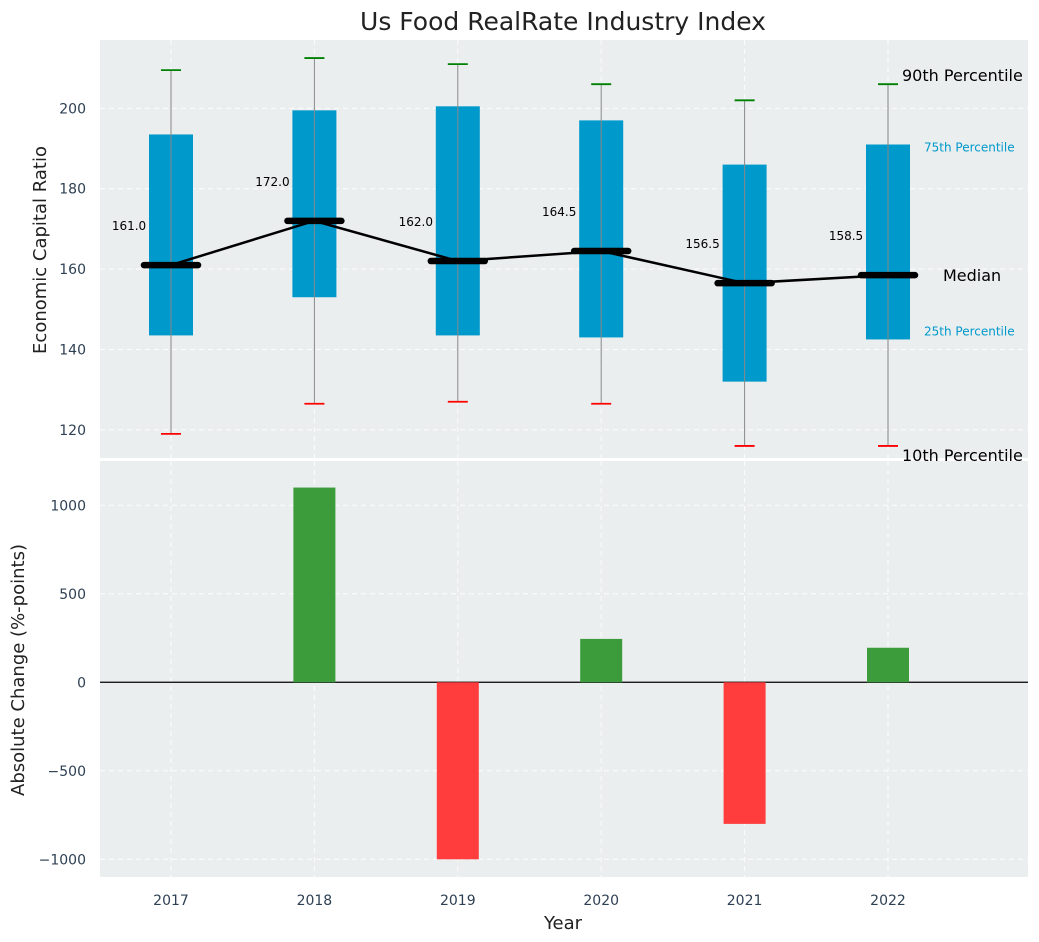 This screenshot has width=1039, height=942. I want to click on x-tick-label: 2021, so click(745, 901).